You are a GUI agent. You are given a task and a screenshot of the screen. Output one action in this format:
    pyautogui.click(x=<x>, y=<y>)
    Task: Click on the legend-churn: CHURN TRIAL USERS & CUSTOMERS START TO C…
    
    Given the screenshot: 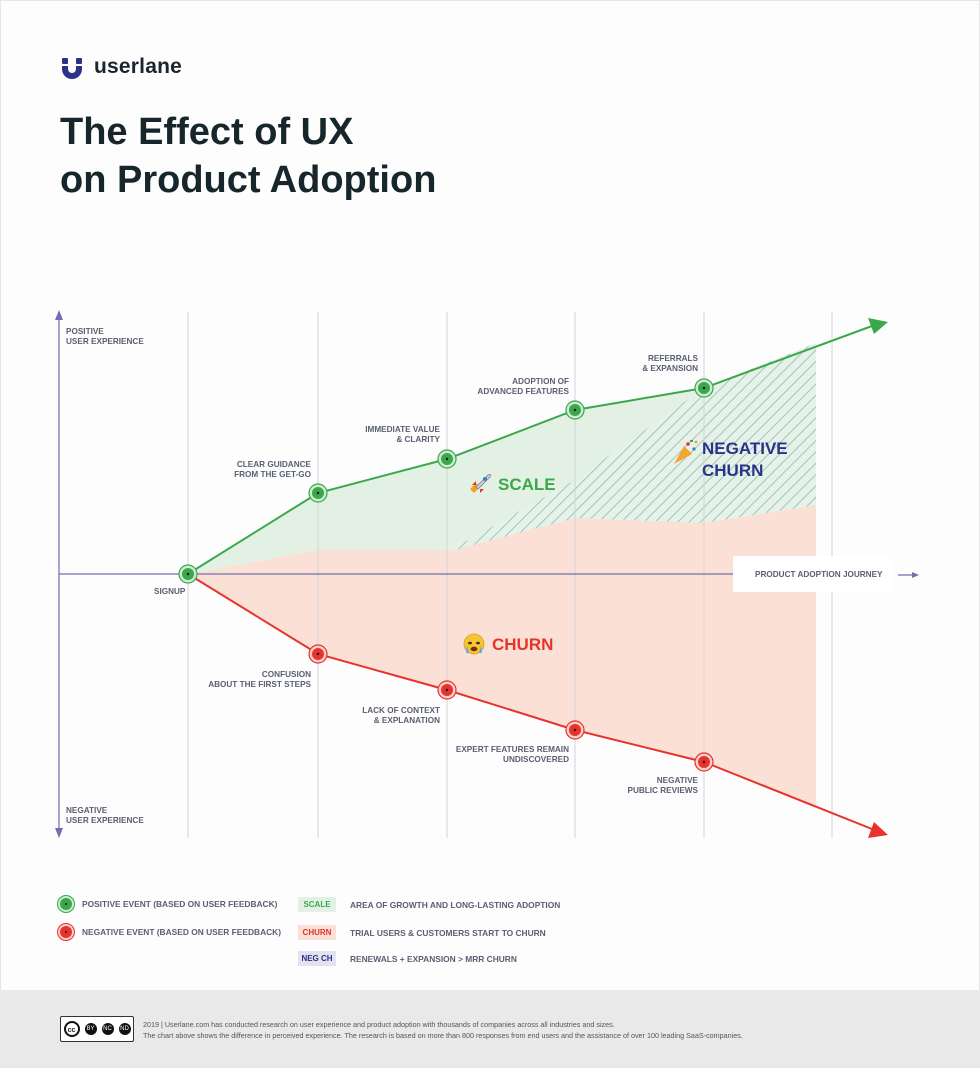 What is the action you would take?
    pyautogui.click(x=422, y=932)
    